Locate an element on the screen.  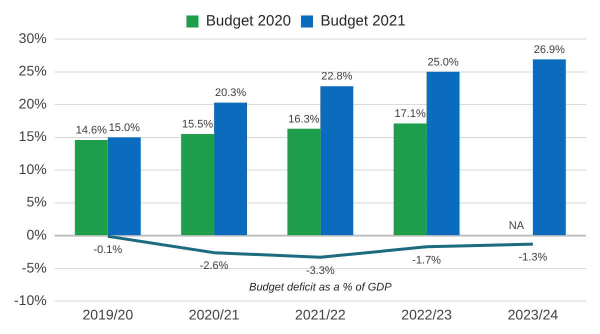
y-tick-label: 20% is located at coordinates (32, 103).